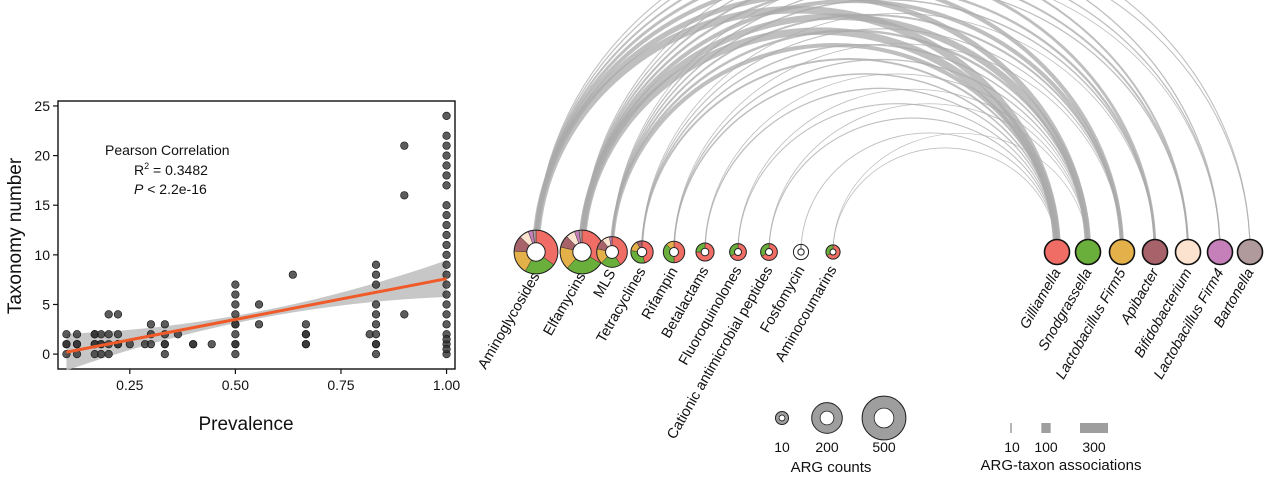 Image resolution: width=1271 pixels, height=483 pixels. Describe the element at coordinates (565, 304) in the screenshot. I see `ar-class-label: Elfamycins` at that location.